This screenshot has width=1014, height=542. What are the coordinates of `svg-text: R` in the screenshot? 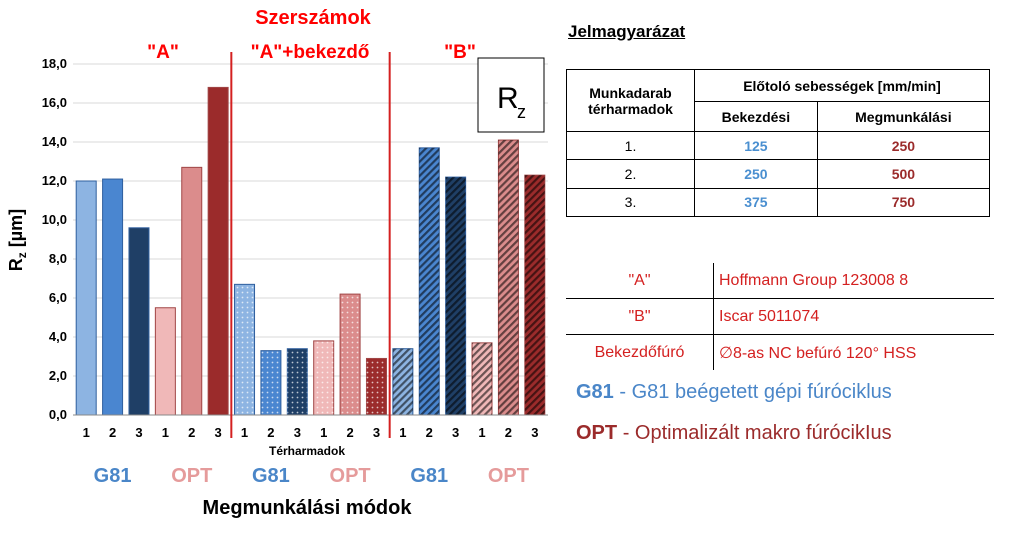 It's located at (508, 98).